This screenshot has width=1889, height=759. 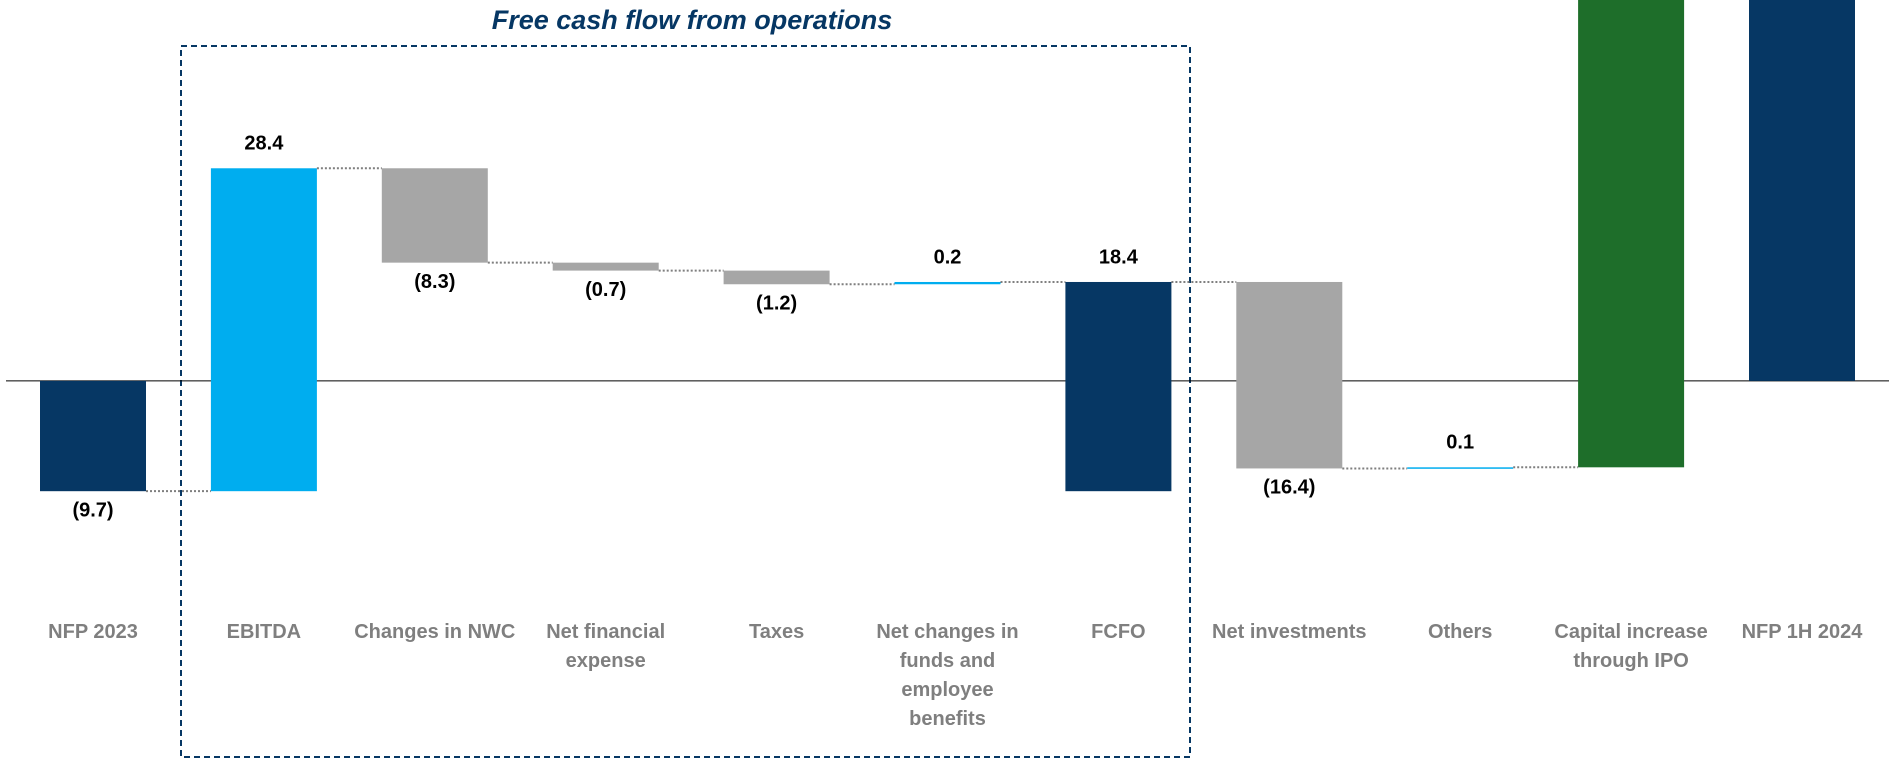 I want to click on category-label: EBITDA, so click(x=264, y=632).